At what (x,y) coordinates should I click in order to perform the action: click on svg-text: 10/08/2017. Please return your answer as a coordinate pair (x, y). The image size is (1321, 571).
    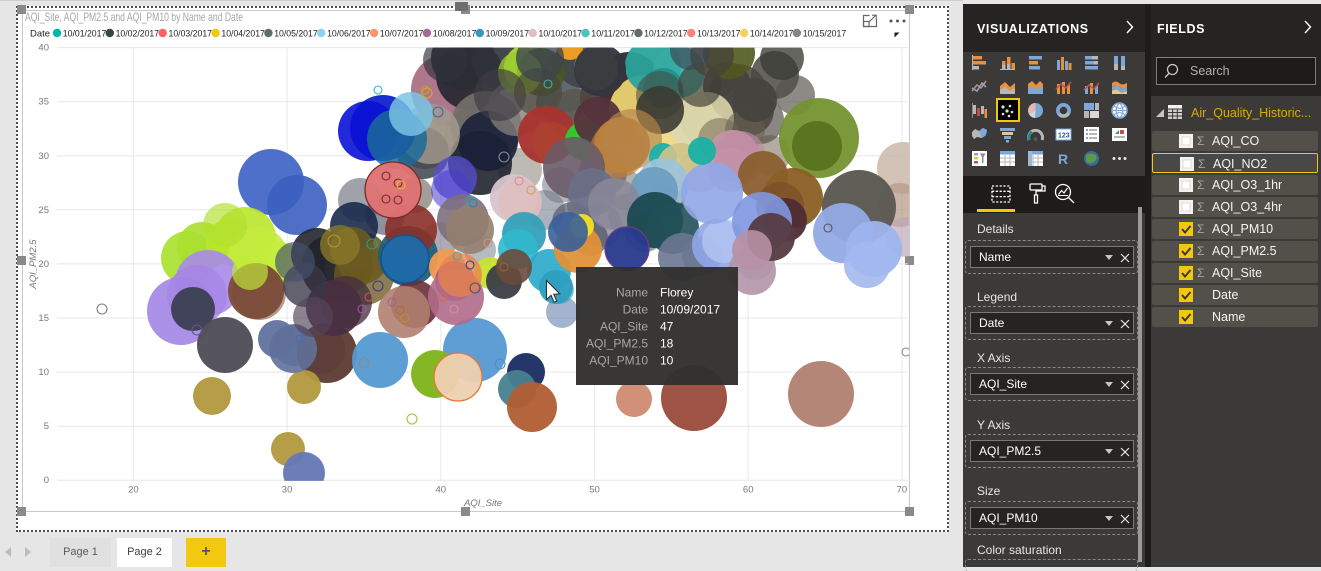
    Looking at the image, I should click on (455, 34).